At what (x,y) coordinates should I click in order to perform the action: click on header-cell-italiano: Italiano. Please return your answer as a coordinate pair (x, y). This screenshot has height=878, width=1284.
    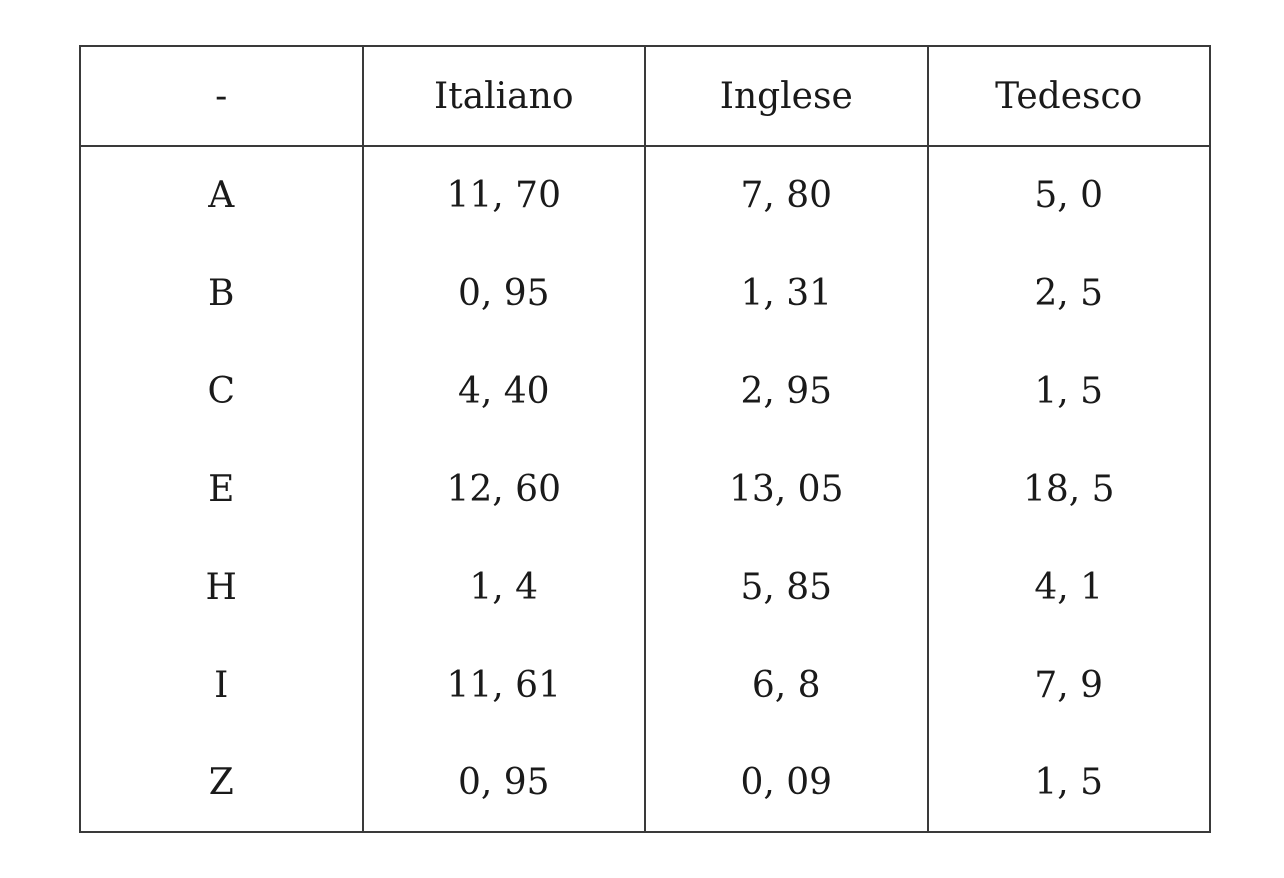
    Looking at the image, I should click on (503, 96).